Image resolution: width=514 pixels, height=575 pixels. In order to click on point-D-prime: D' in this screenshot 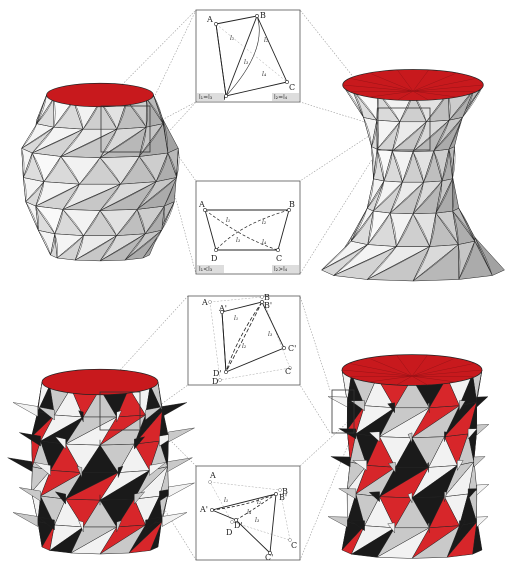, I will do `click(238, 525)`.